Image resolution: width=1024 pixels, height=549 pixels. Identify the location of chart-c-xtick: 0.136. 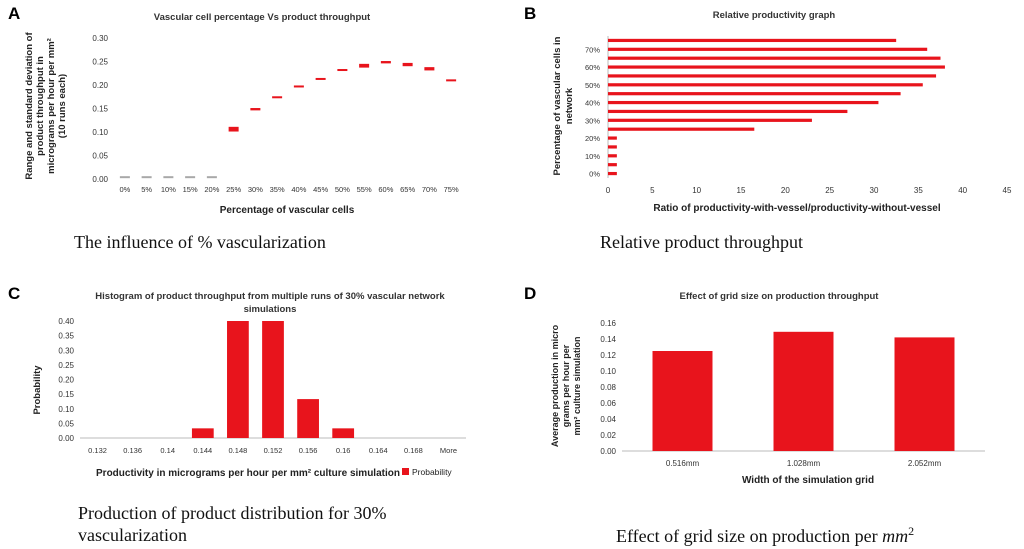
(132, 450).